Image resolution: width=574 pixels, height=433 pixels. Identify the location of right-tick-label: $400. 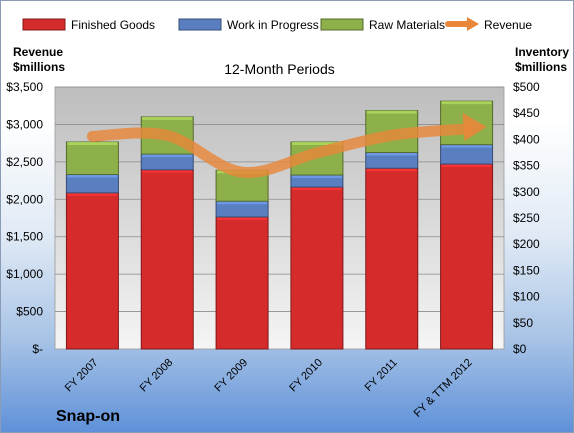
(526, 139).